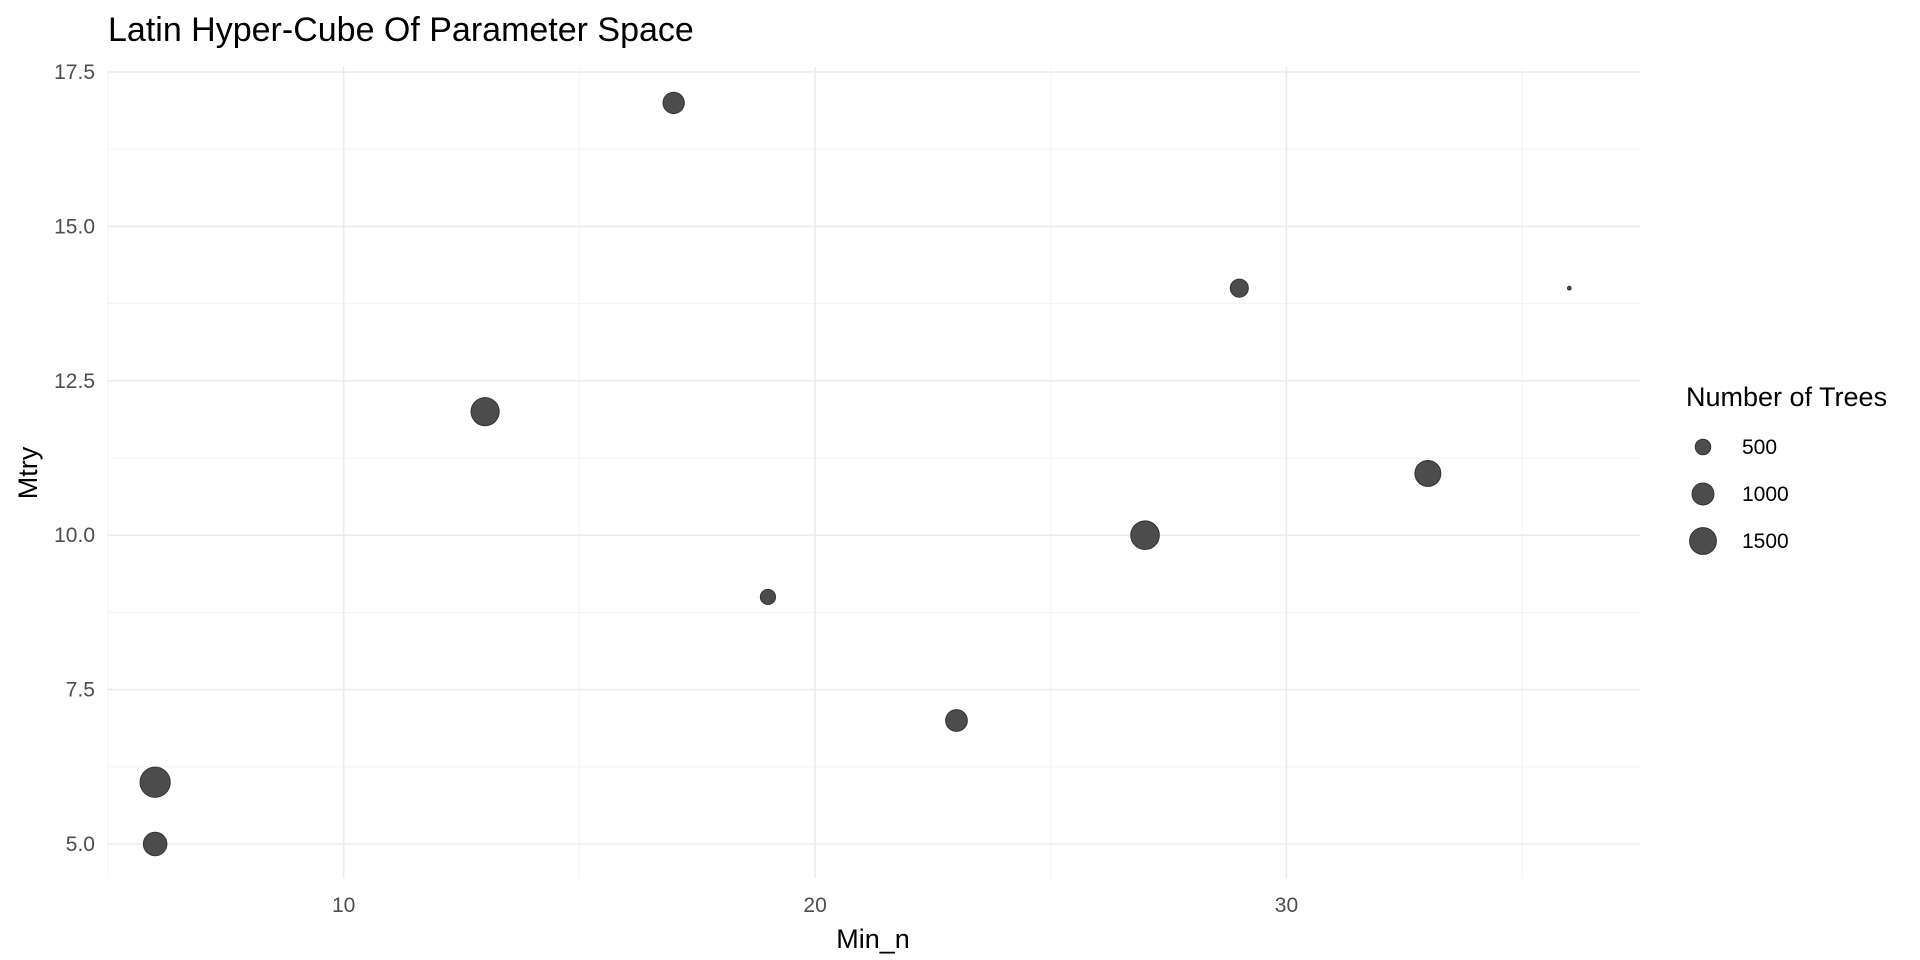 Image resolution: width=1920 pixels, height=960 pixels. What do you see at coordinates (1286, 905) in the screenshot?
I see `x-tick-label: 30` at bounding box center [1286, 905].